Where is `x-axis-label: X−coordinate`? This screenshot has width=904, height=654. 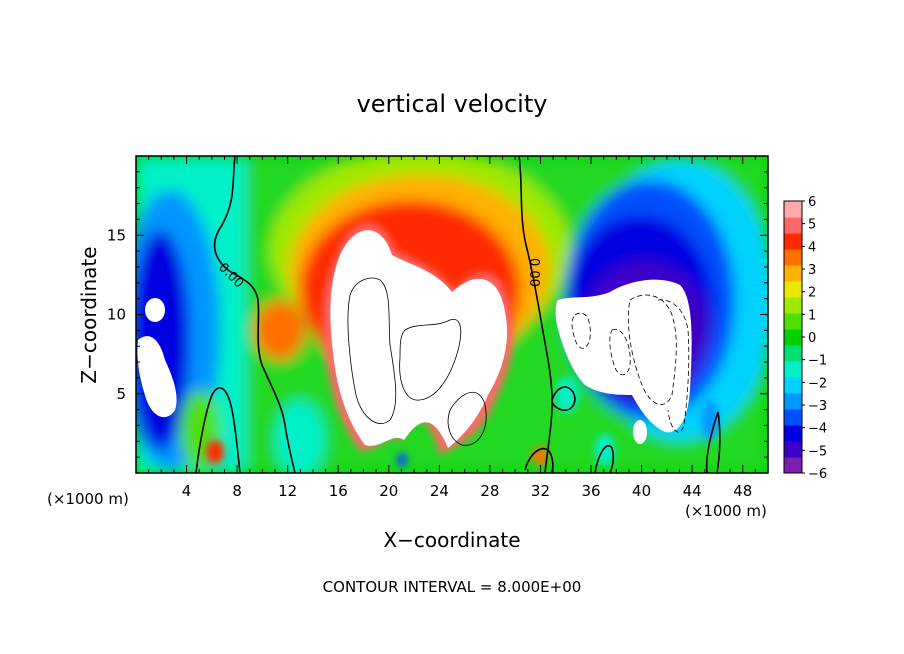
x-axis-label: X−coordinate is located at coordinates (451, 540).